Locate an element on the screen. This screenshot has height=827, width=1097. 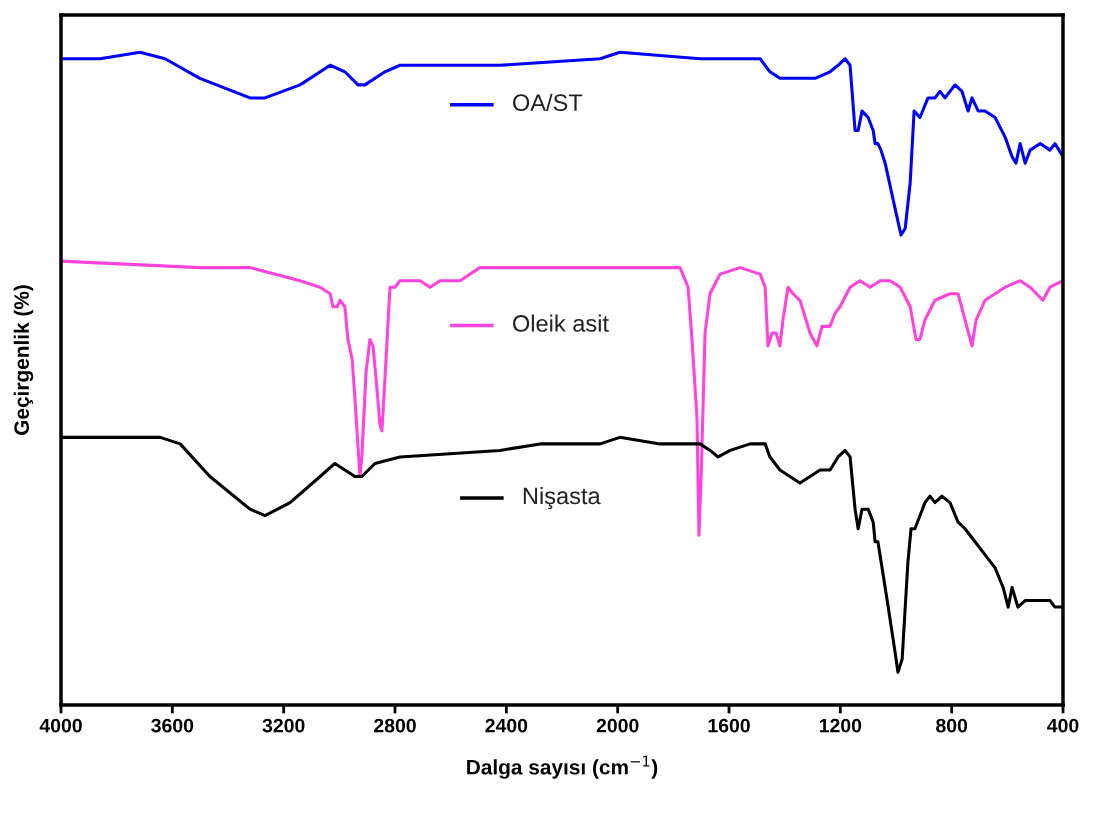
legend-label: Nişasta is located at coordinates (562, 498).